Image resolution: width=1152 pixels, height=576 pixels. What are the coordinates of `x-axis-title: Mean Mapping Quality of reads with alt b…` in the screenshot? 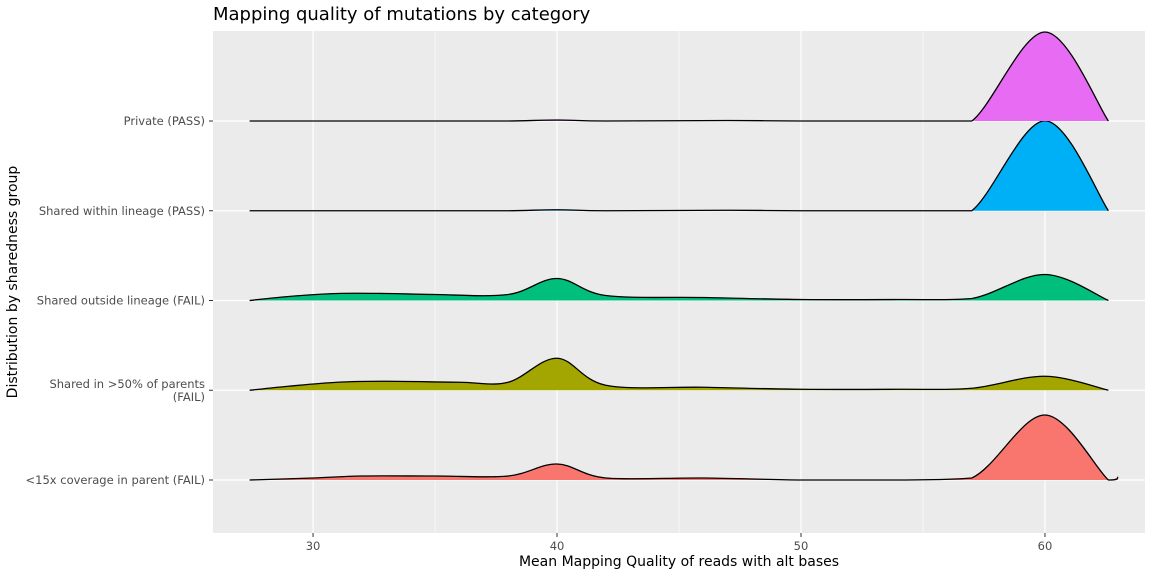 It's located at (679, 562).